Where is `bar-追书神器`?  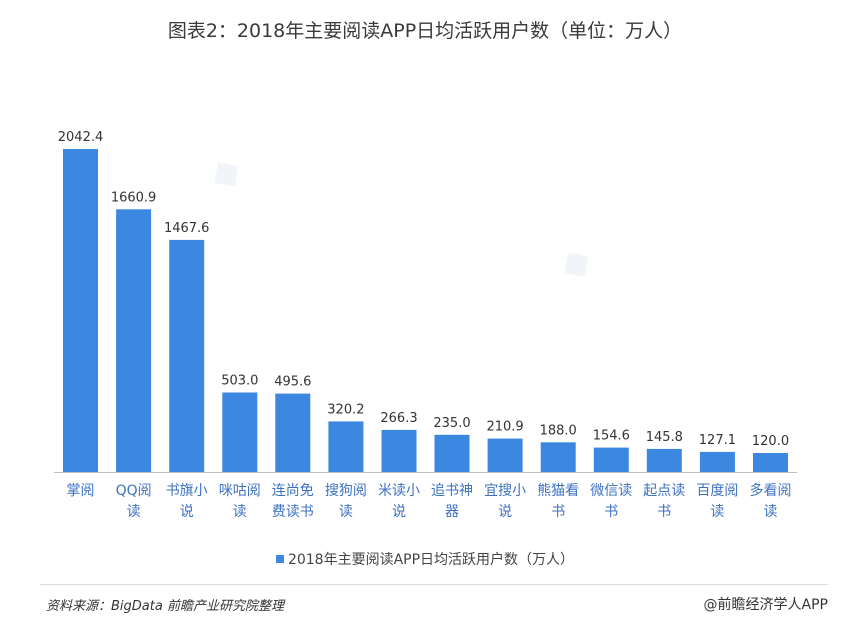 bar-追书神器 is located at coordinates (452, 453).